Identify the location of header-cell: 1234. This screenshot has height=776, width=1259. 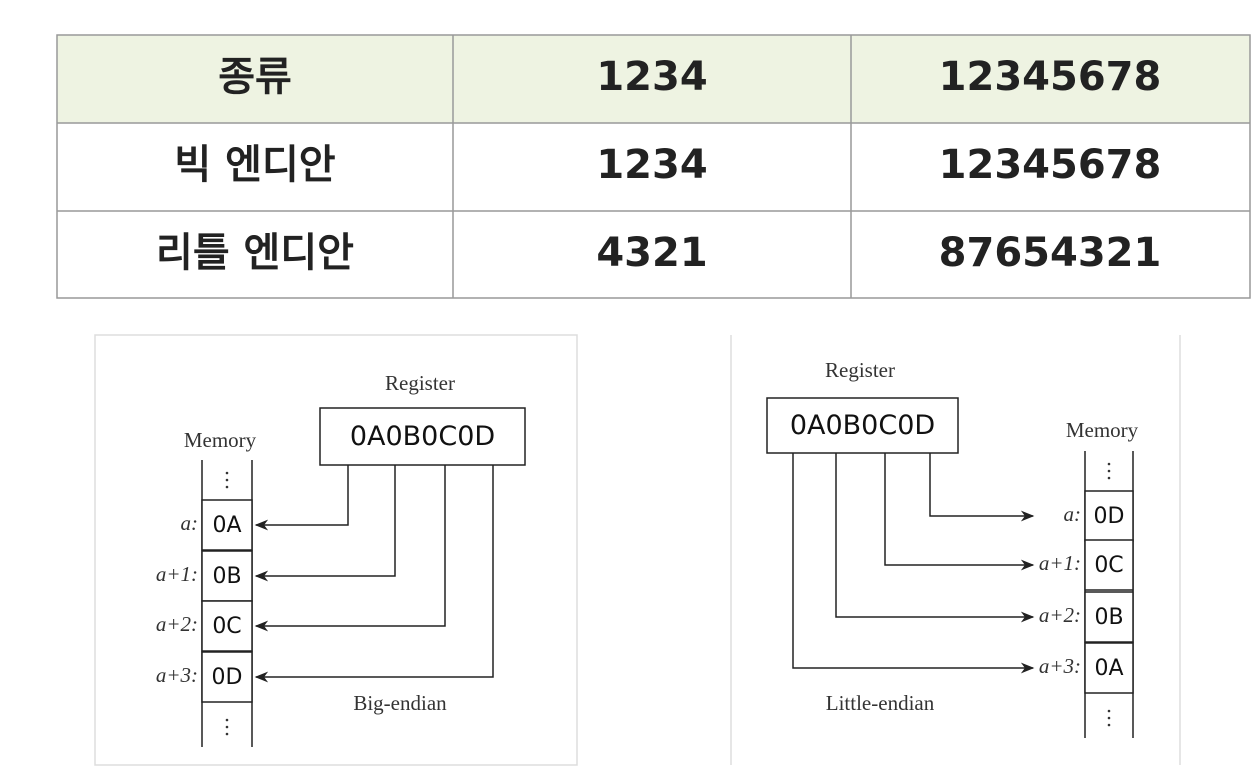
(651, 77).